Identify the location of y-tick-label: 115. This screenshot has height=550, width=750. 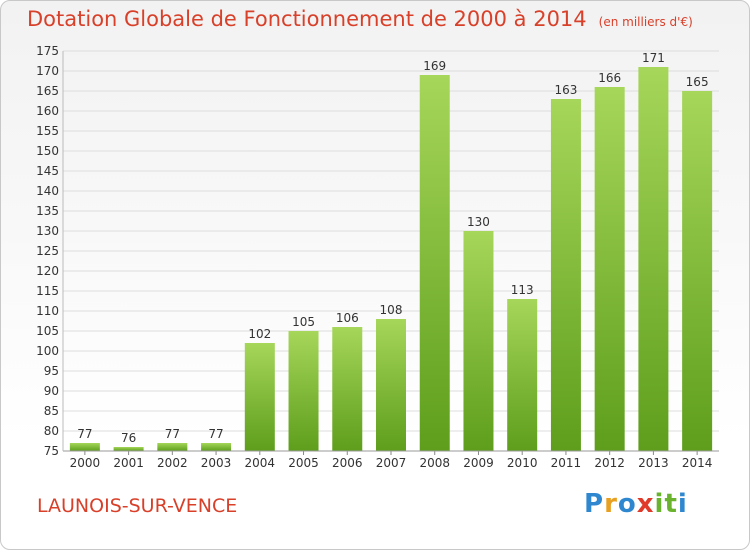
(47, 291).